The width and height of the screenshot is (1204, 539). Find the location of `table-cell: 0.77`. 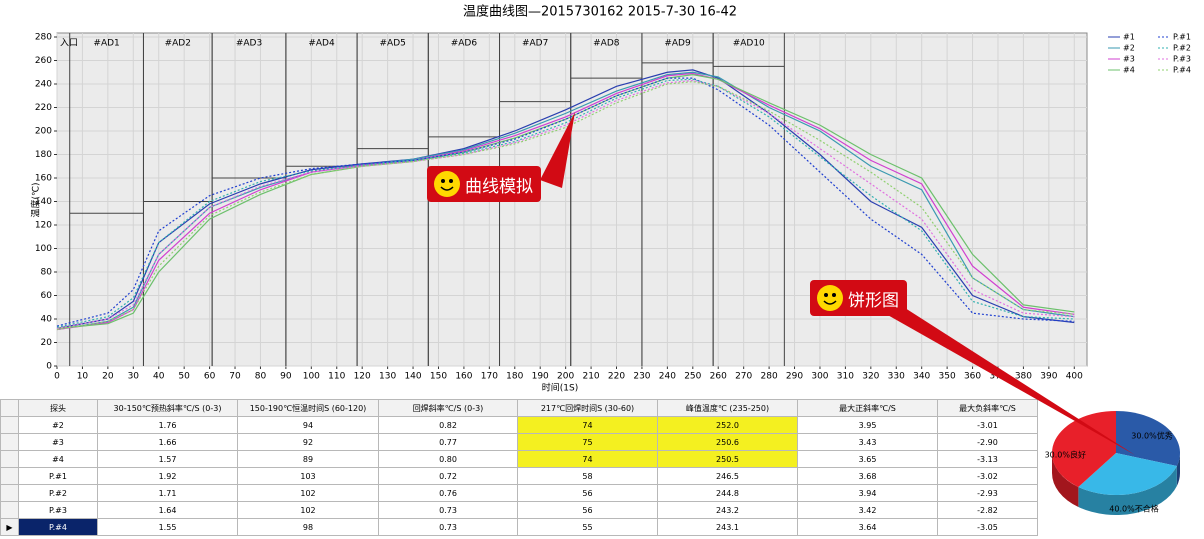

table-cell: 0.77 is located at coordinates (448, 442).